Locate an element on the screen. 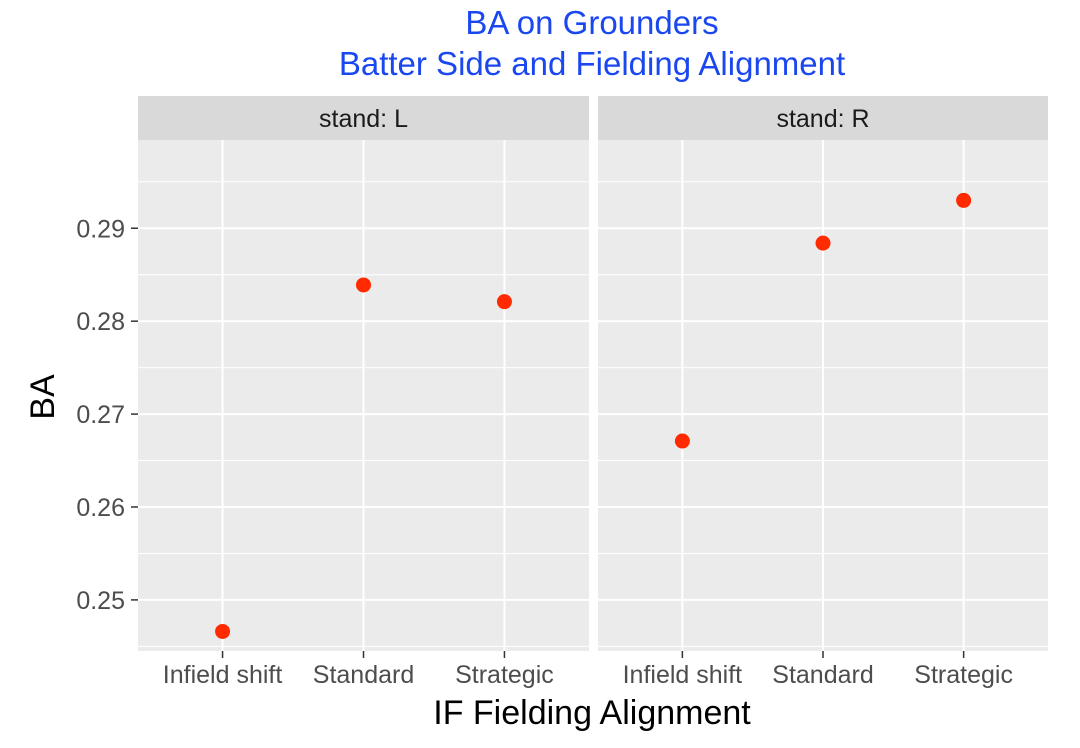 This screenshot has height=748, width=1080. y-tick-label: 0.27 is located at coordinates (100, 415).